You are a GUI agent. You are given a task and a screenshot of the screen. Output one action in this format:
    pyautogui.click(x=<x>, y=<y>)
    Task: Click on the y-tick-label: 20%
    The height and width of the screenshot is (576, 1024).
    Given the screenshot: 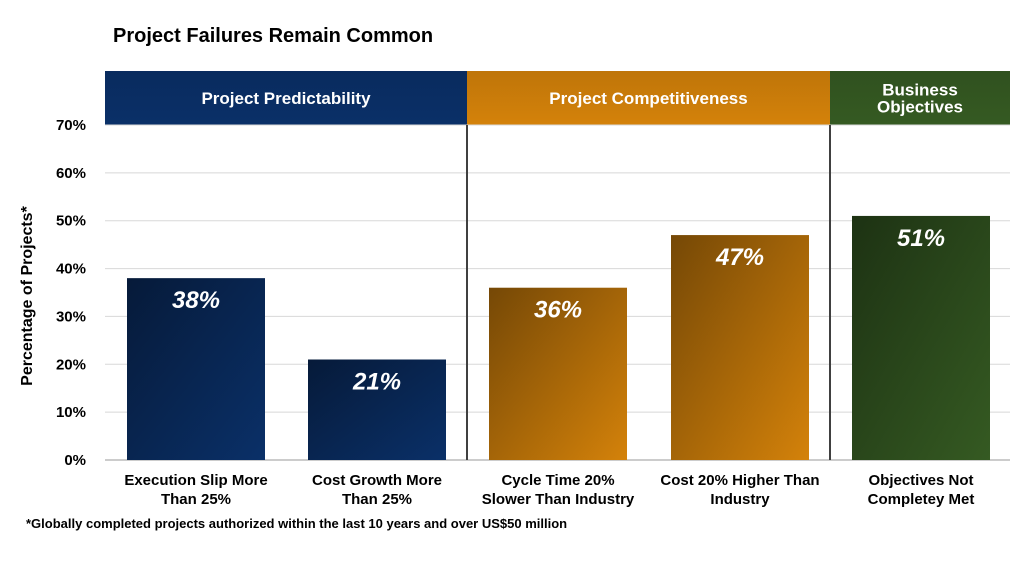 What is the action you would take?
    pyautogui.click(x=71, y=364)
    